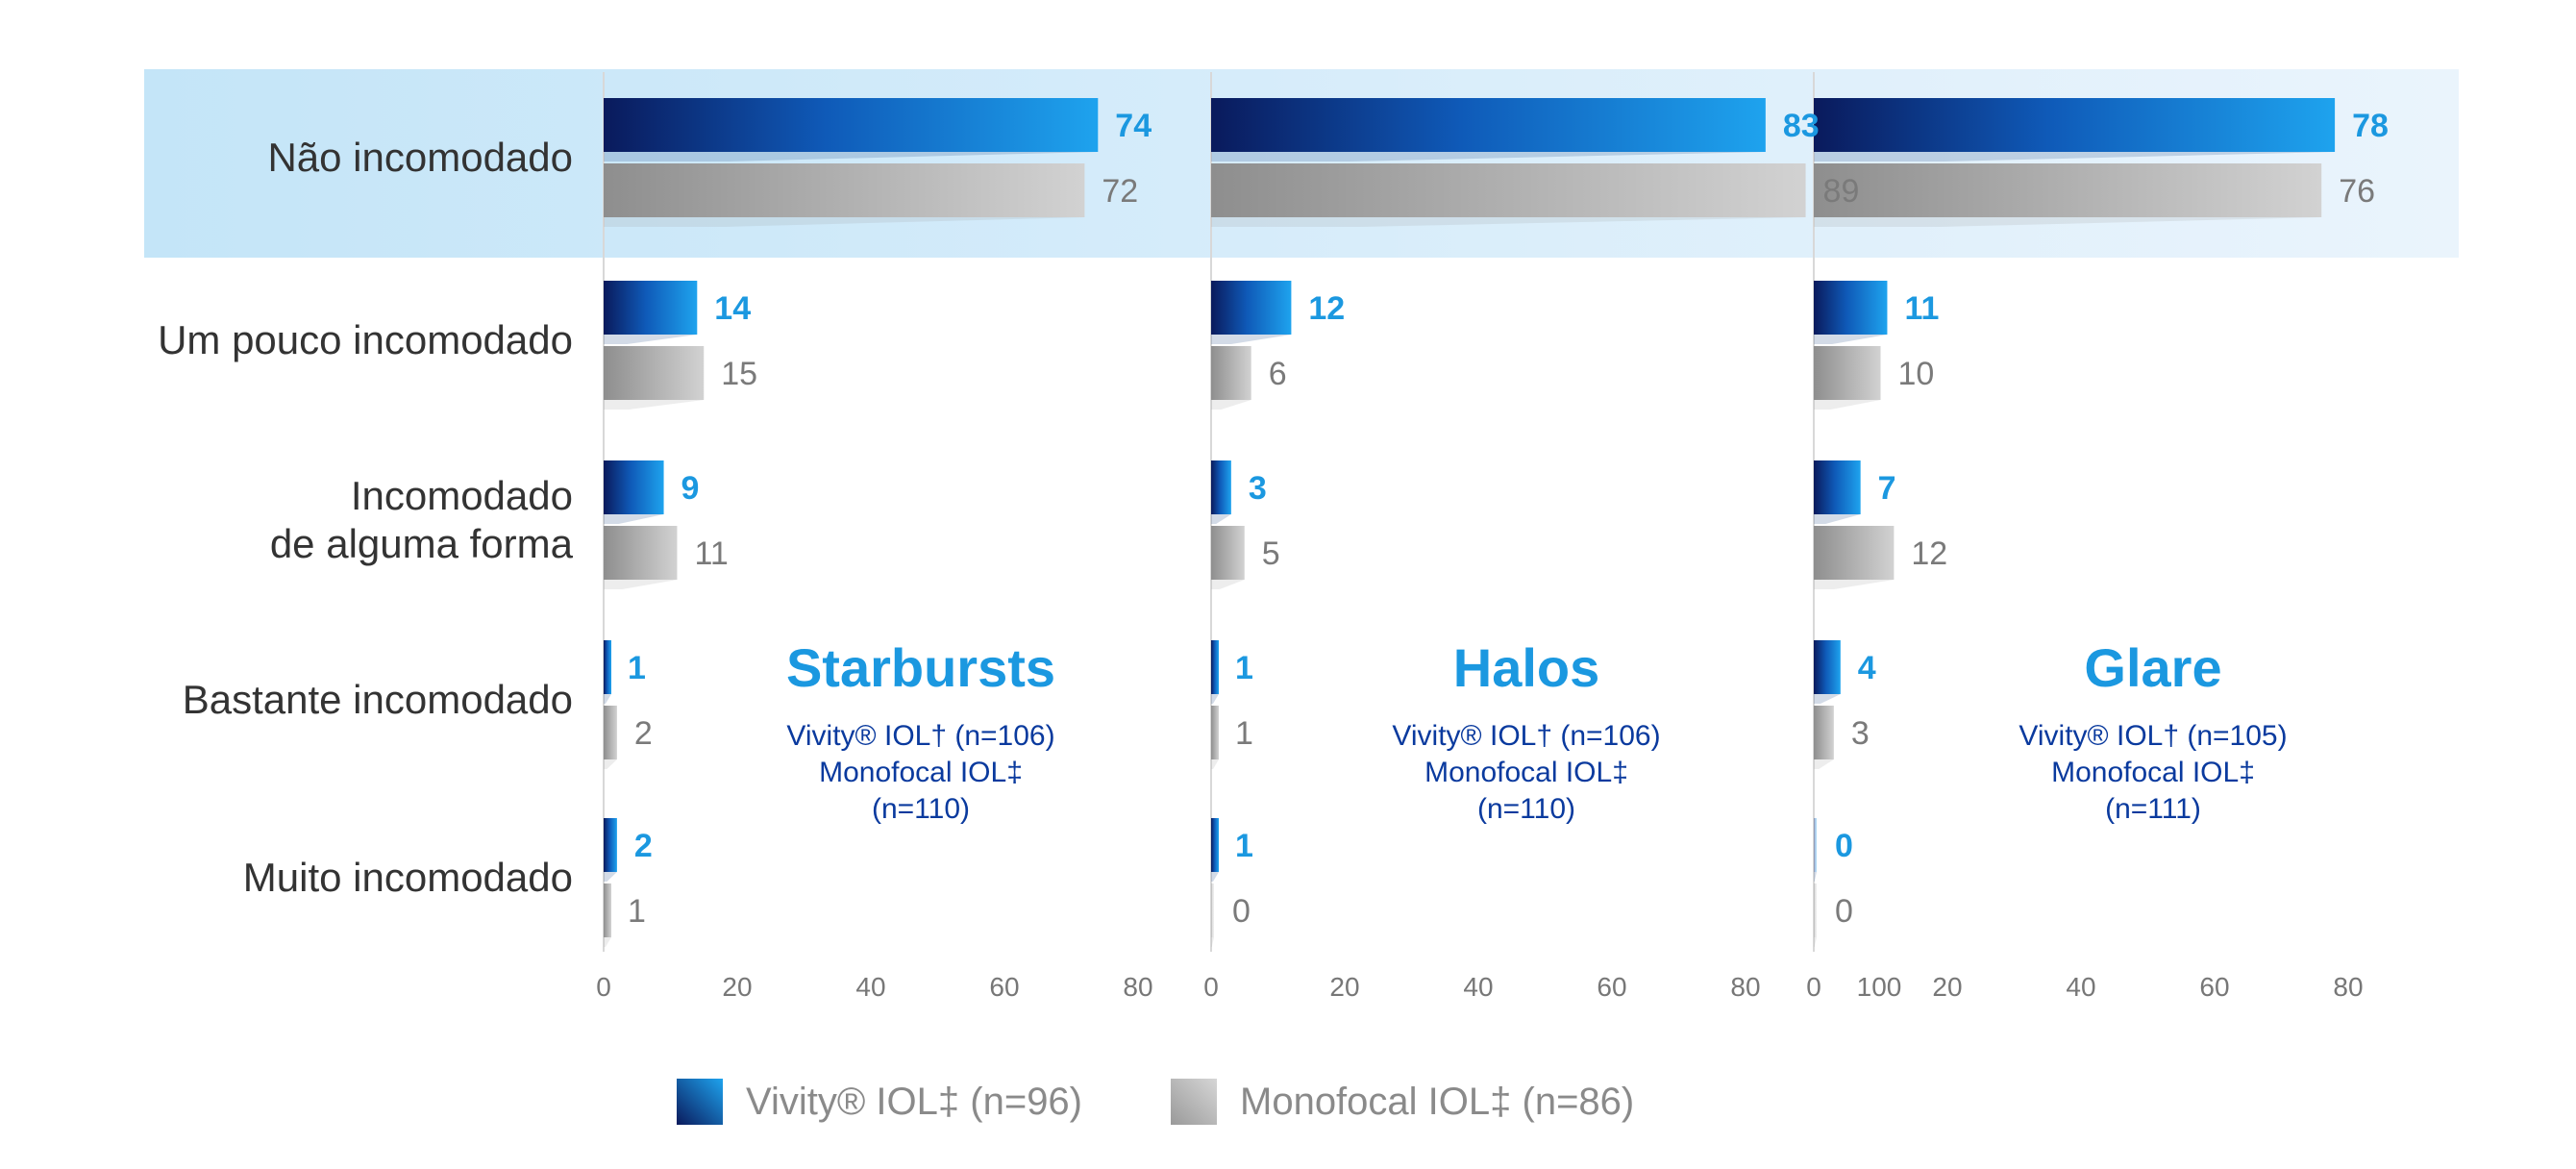 The image size is (2576, 1169). Describe the element at coordinates (921, 809) in the screenshot. I see `starbursts-panel-subtitle-2: (n=110)` at that location.